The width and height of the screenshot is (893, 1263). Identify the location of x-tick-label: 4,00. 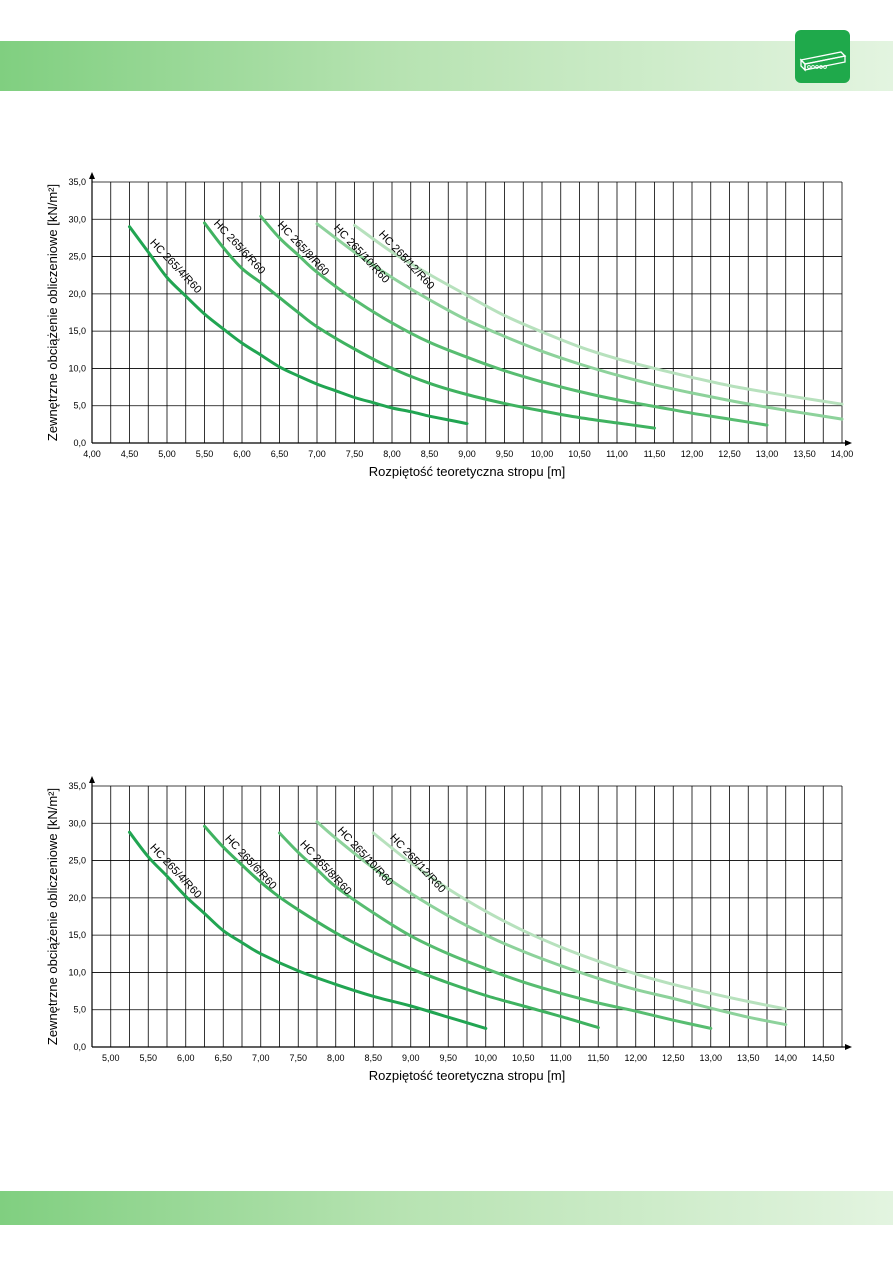
(92, 454).